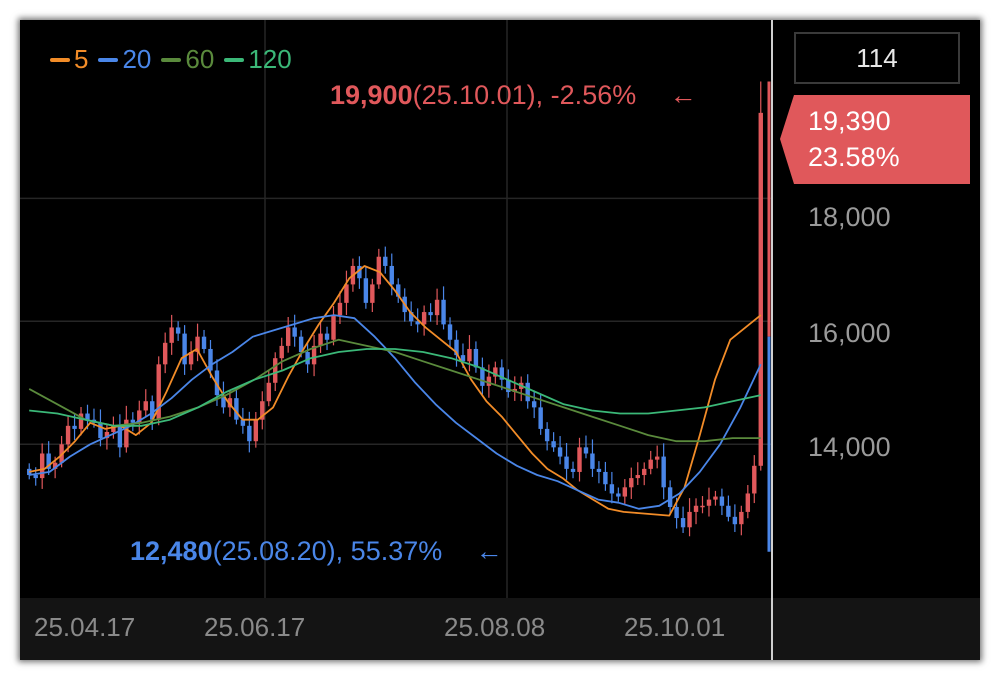  I want to click on legend-ma-60: 60, so click(187, 59).